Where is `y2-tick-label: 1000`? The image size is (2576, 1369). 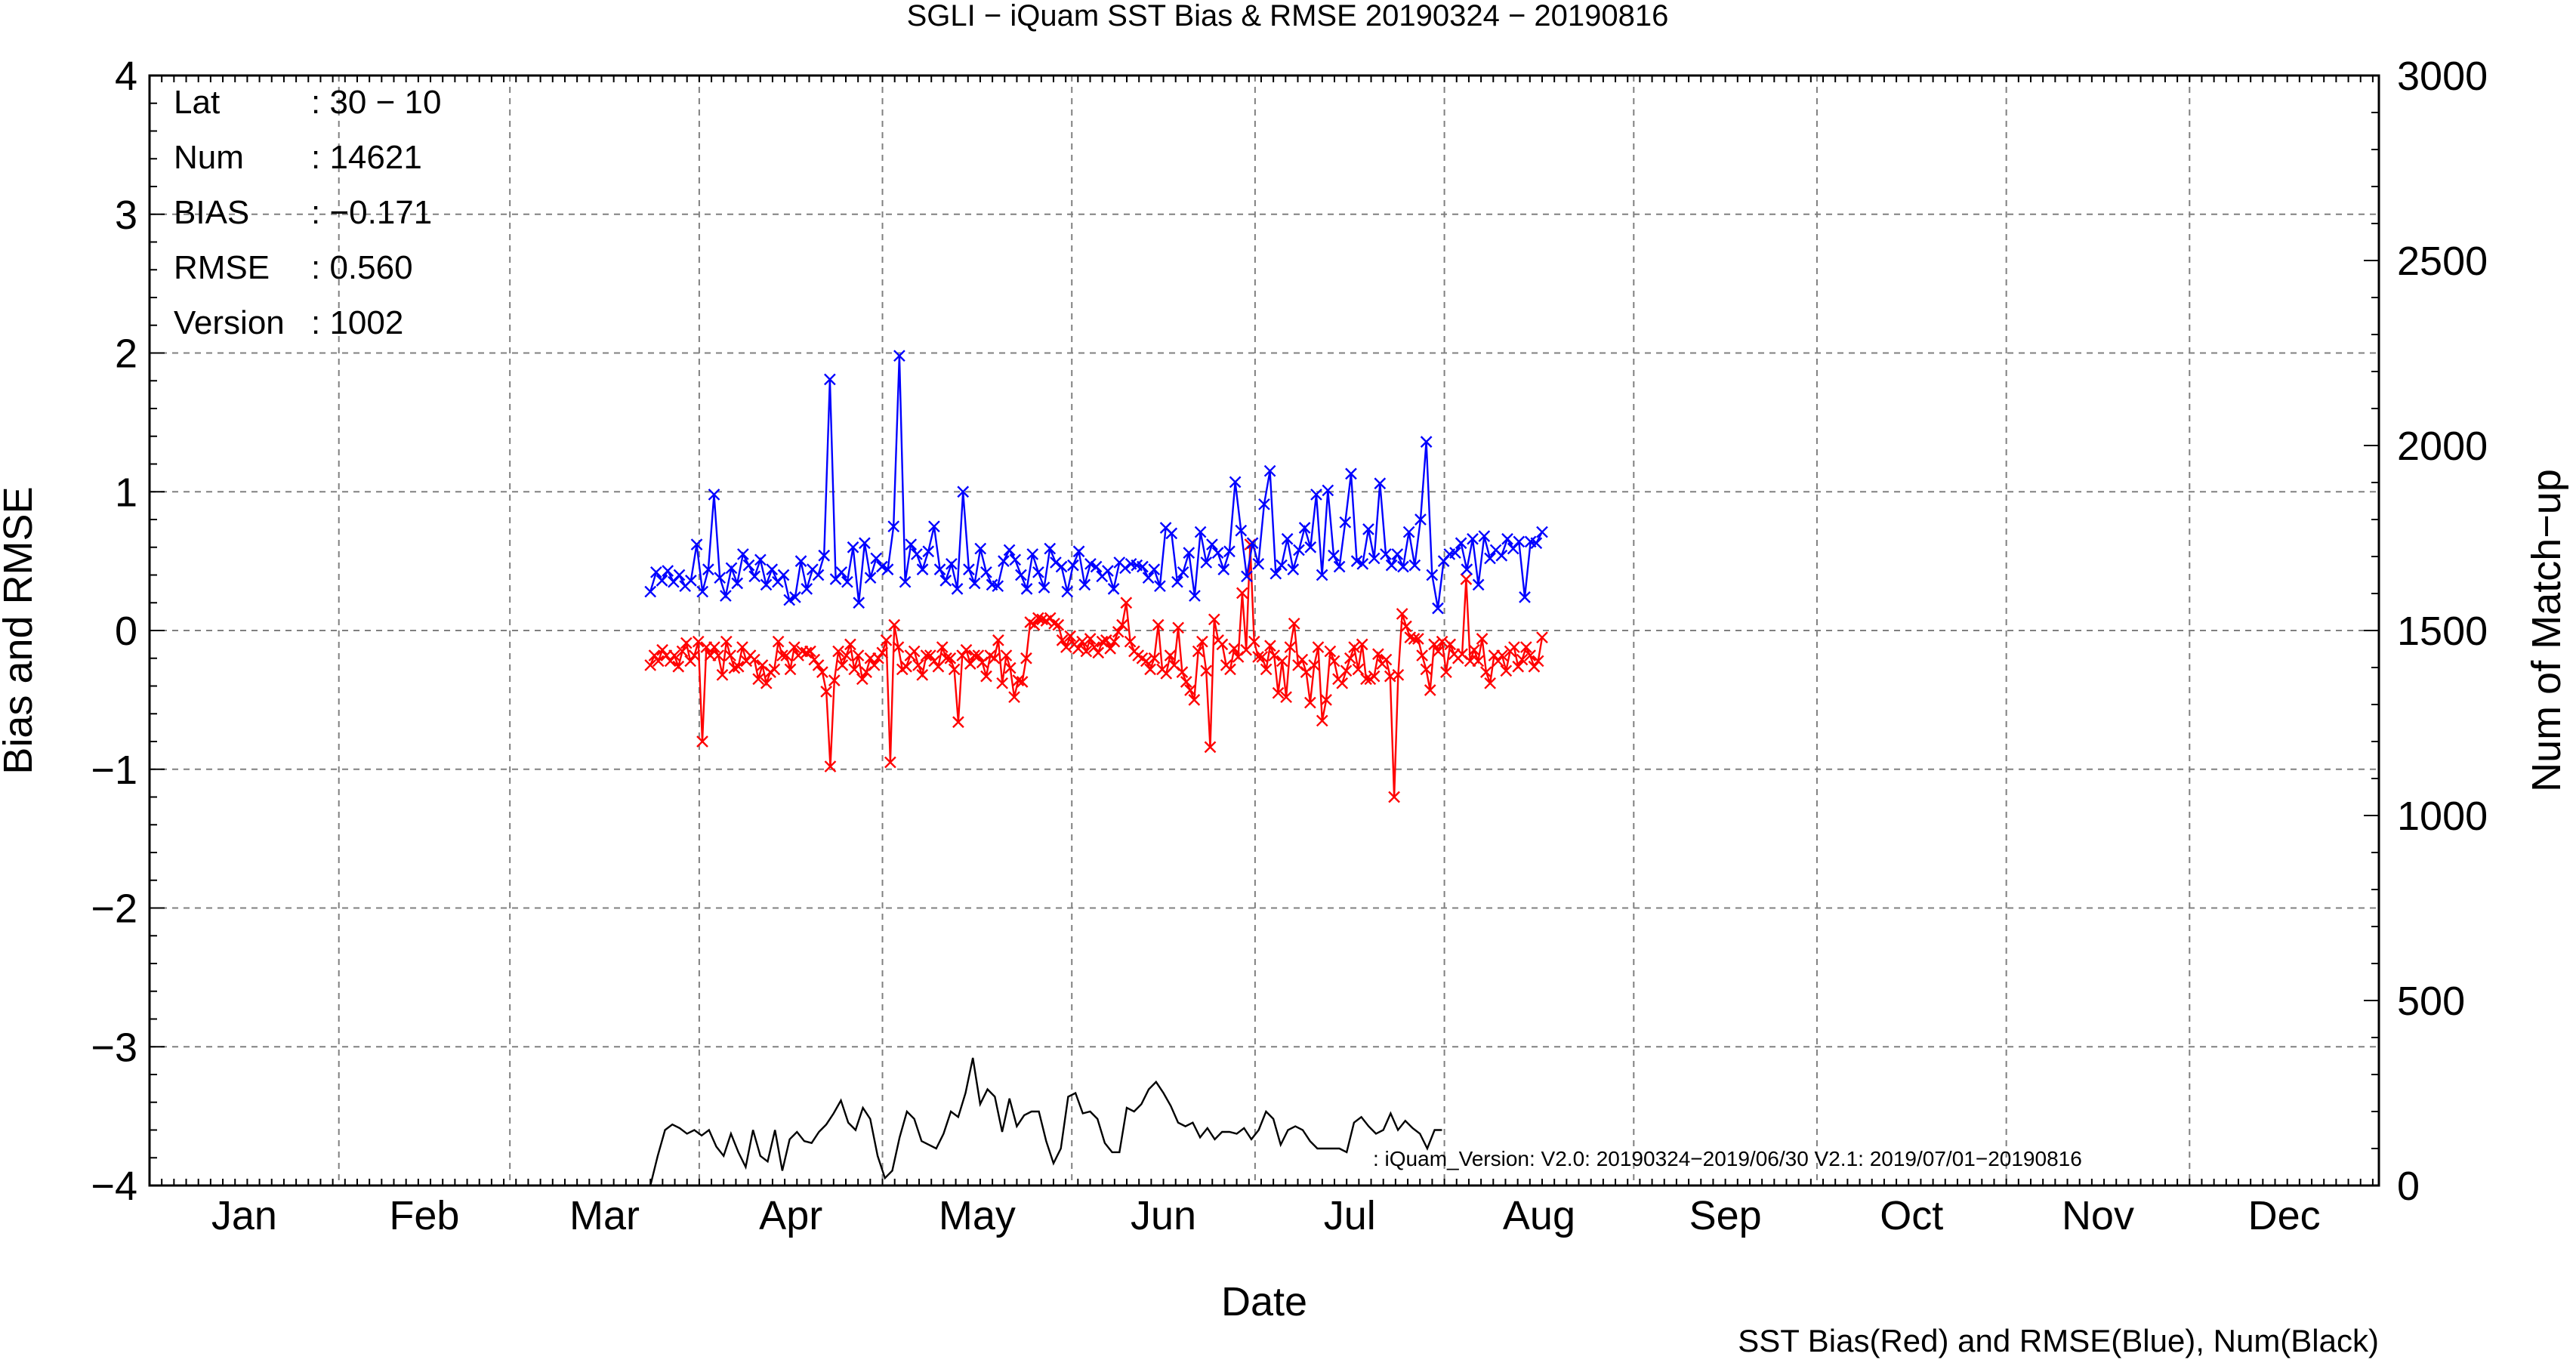
y2-tick-label: 1000 is located at coordinates (2442, 816).